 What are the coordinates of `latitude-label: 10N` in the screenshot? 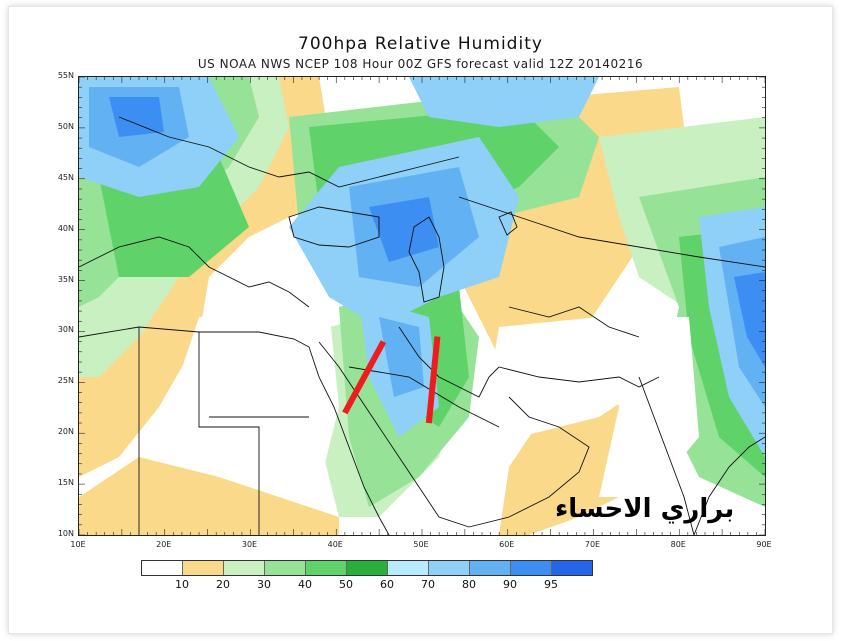 It's located at (65, 533).